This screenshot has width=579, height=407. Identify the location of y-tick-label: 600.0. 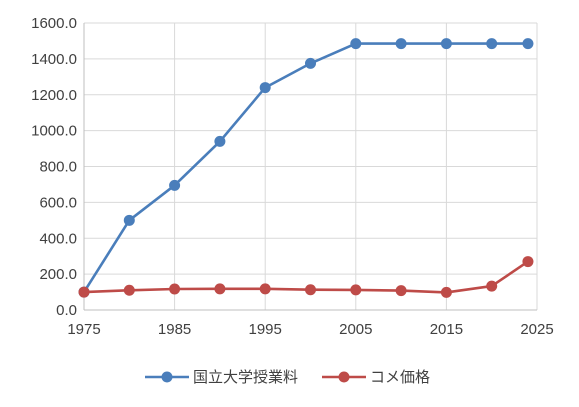
(58, 202).